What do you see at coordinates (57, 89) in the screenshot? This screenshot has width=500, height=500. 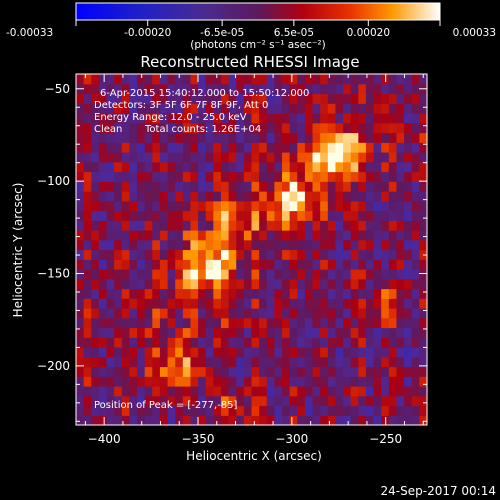 I see `y-tick-label: −50` at bounding box center [57, 89].